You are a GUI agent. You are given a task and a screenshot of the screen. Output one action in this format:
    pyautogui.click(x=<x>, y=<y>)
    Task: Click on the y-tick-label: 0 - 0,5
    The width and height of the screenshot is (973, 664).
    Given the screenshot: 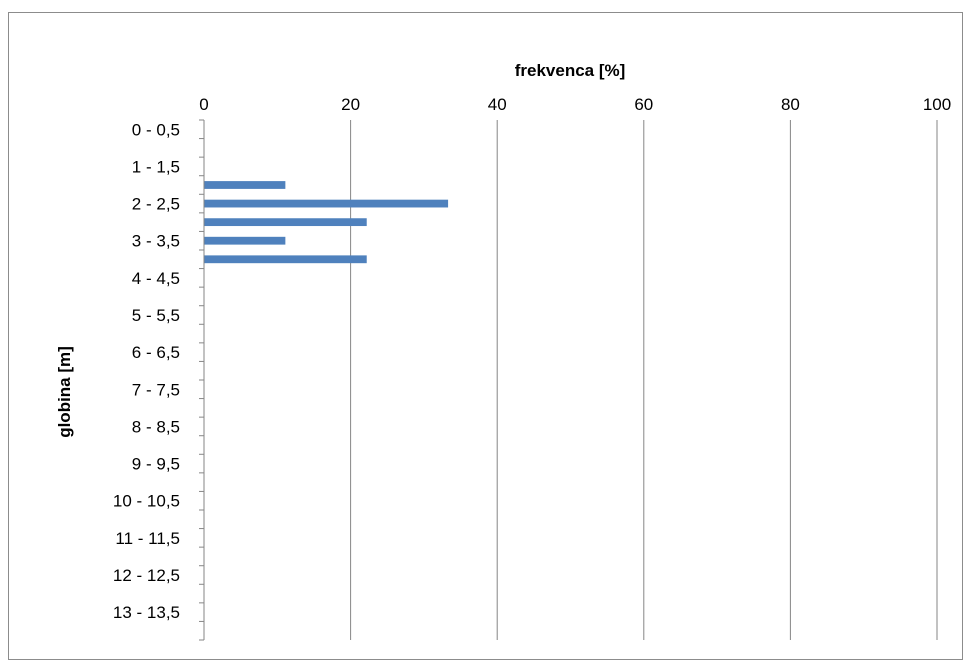 What is the action you would take?
    pyautogui.click(x=156, y=129)
    